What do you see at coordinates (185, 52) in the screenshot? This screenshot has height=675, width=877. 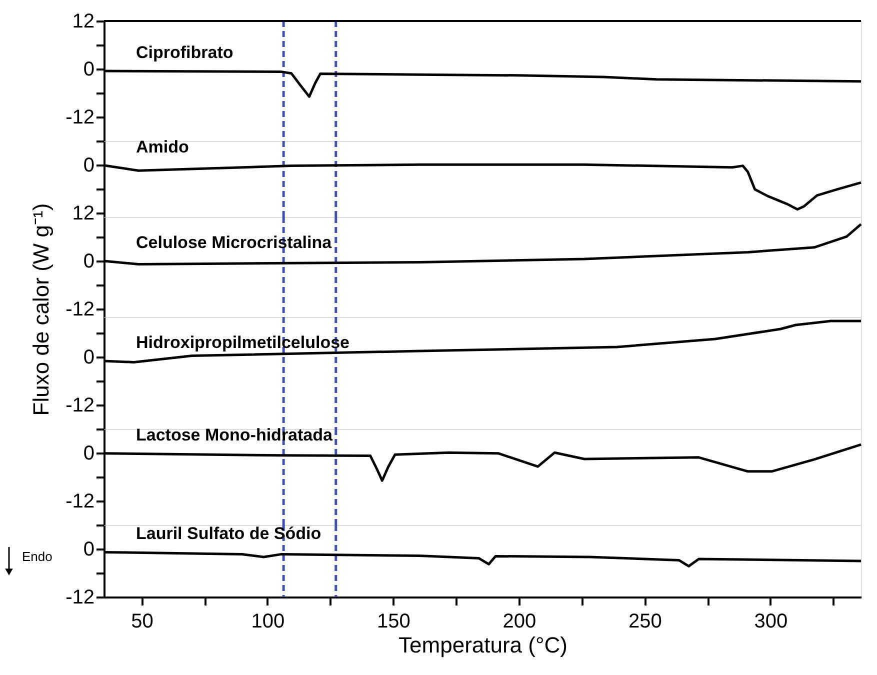 I see `series-label: Ciprofibrato` at bounding box center [185, 52].